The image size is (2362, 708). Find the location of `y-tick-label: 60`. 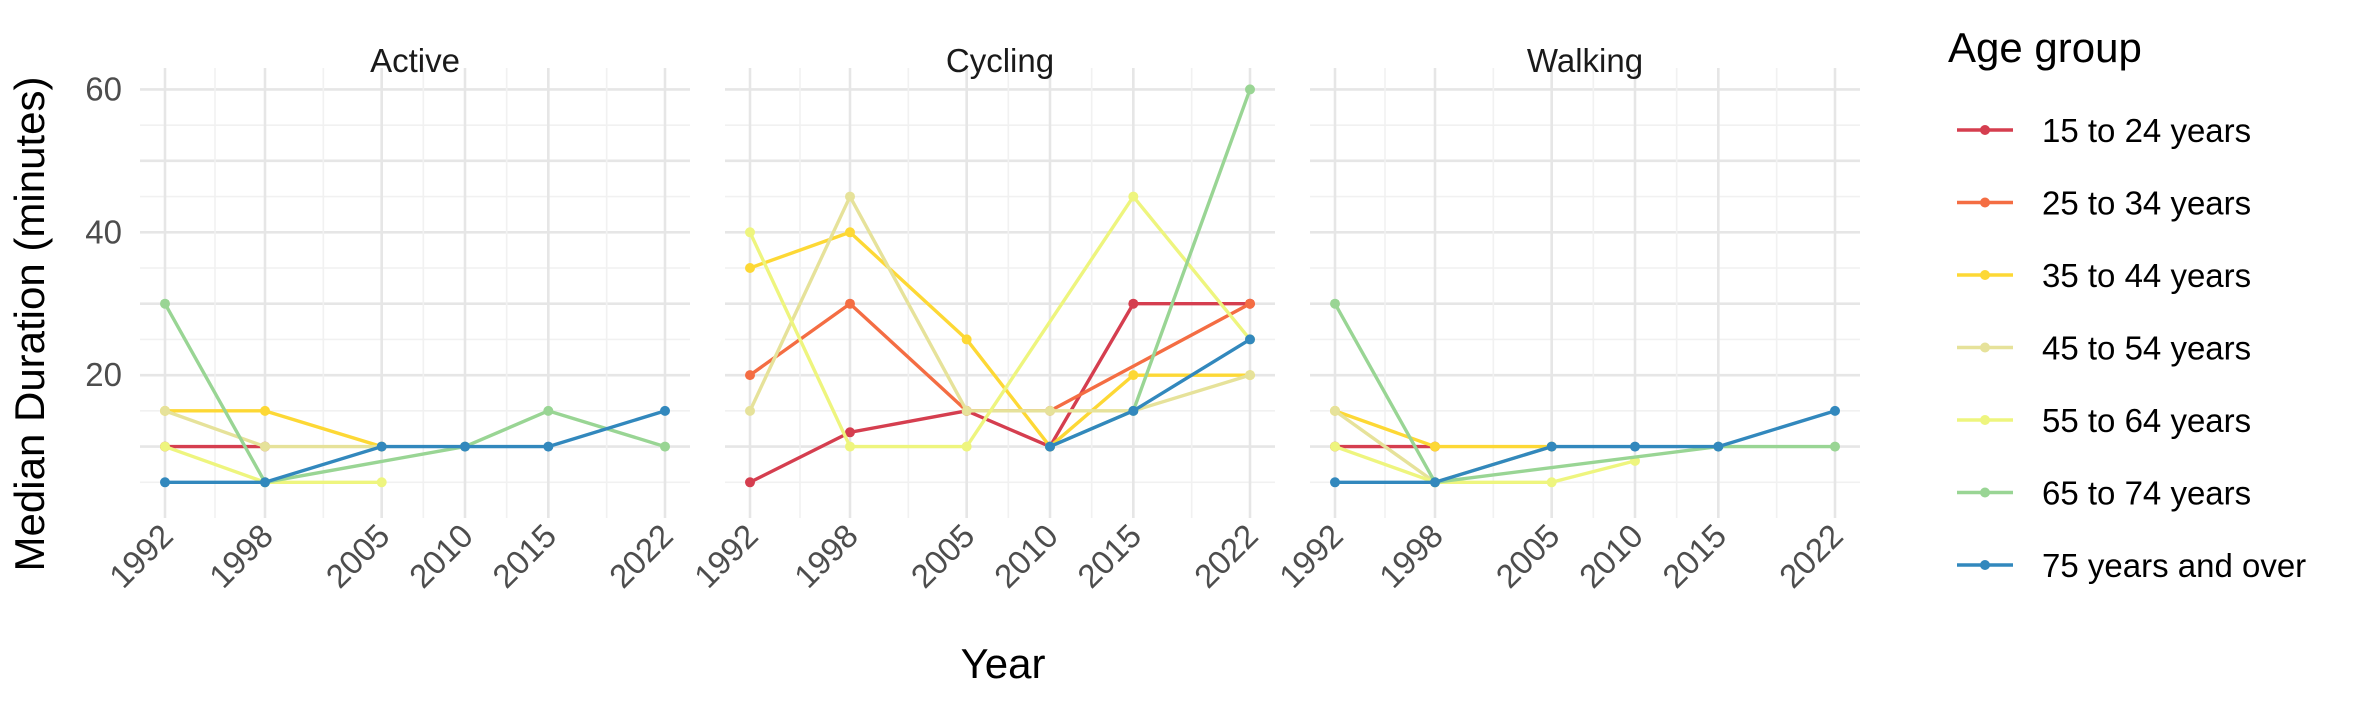

y-tick-label: 60 is located at coordinates (103, 88).